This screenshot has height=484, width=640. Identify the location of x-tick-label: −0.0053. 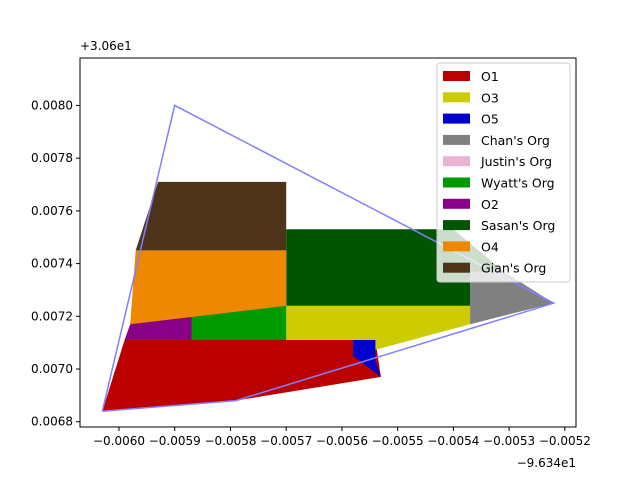
(509, 441).